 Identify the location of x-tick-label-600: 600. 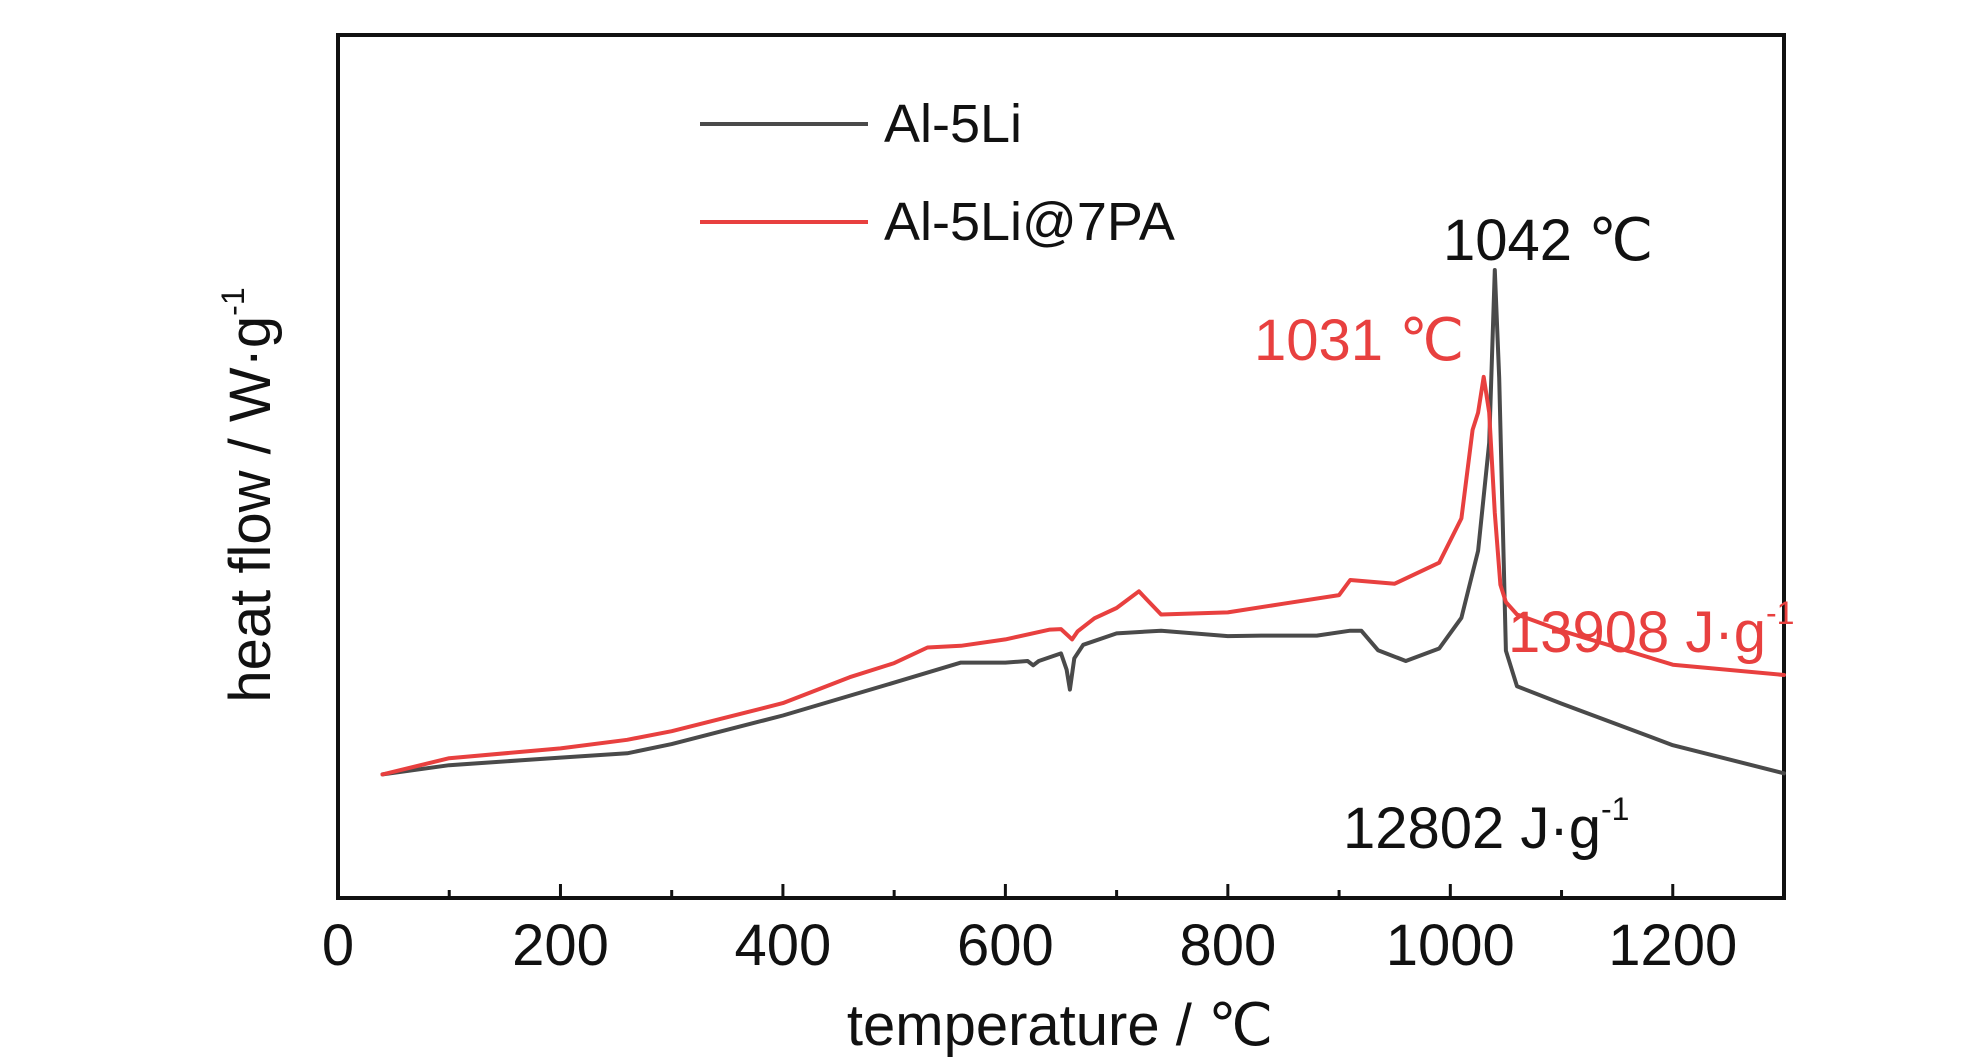
(1005, 945).